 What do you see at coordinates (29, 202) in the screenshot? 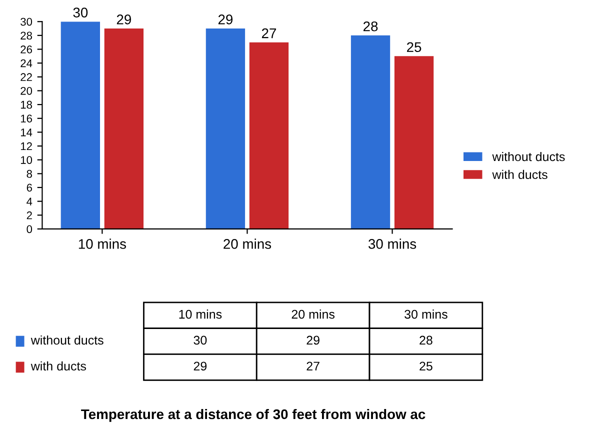
I see `y-tick-label: 4` at bounding box center [29, 202].